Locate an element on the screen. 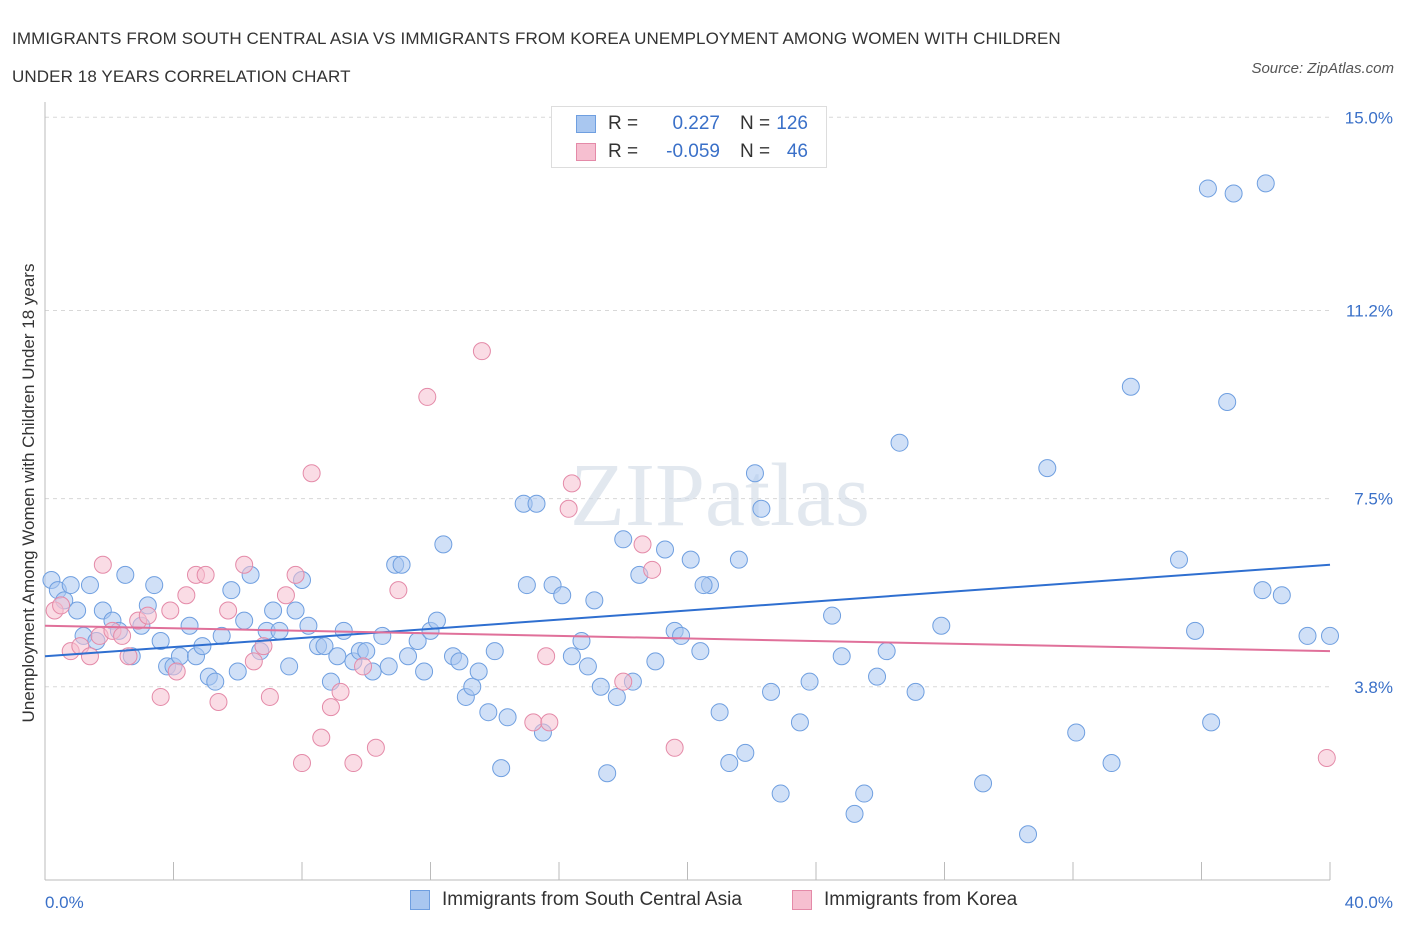 This screenshot has height=930, width=1406. y-tick-label: 11.2% is located at coordinates (1369, 310).